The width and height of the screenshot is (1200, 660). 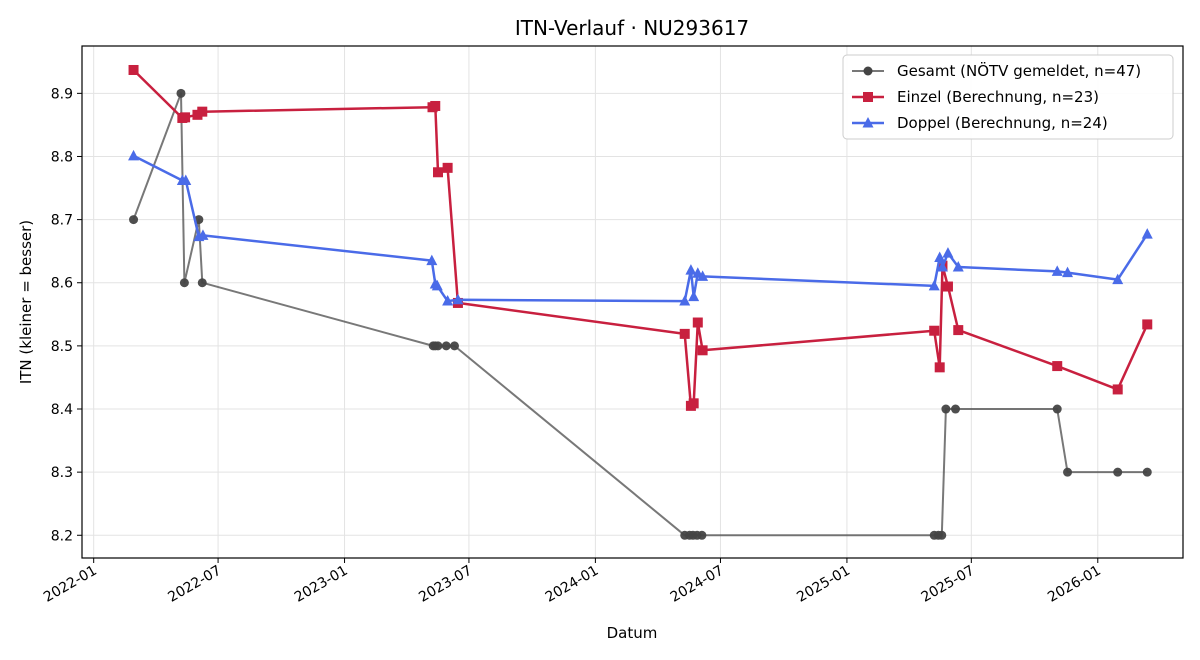 What do you see at coordinates (26, 302) in the screenshot?
I see `y-axis-title: ITN (kleiner = besser)` at bounding box center [26, 302].